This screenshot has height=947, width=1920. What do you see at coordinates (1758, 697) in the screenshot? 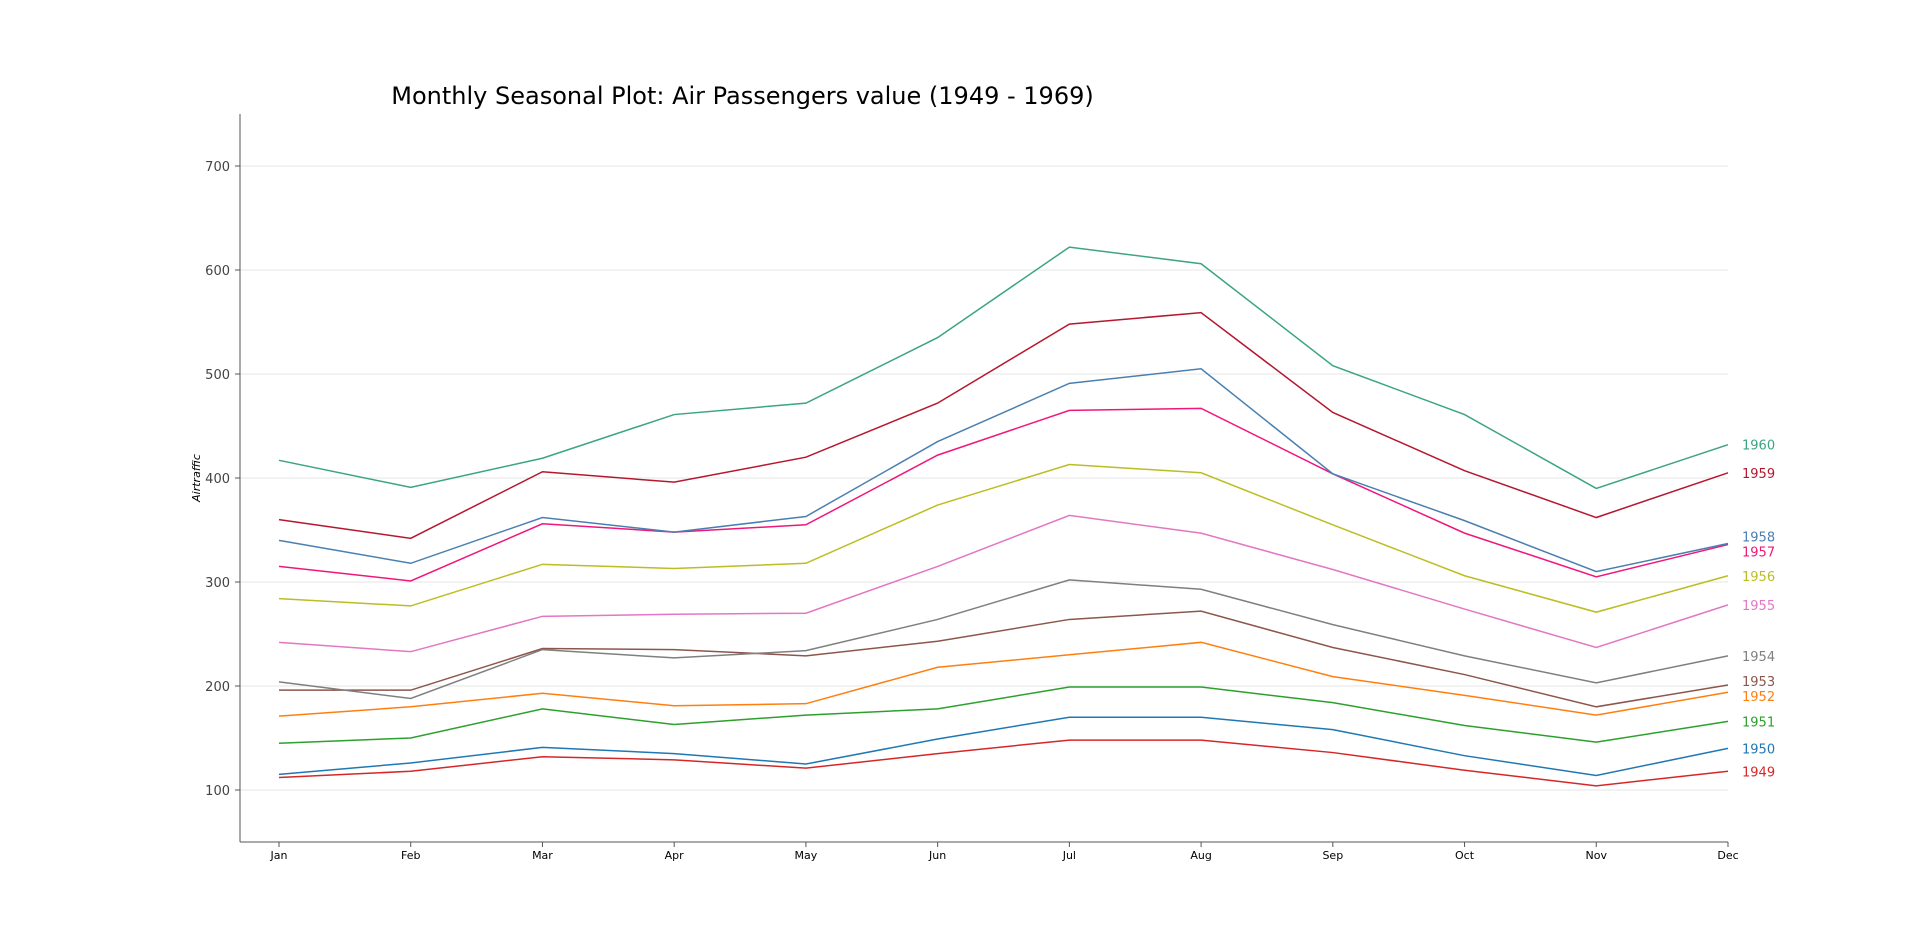
I see `series-label-1952: 1952` at bounding box center [1758, 697].